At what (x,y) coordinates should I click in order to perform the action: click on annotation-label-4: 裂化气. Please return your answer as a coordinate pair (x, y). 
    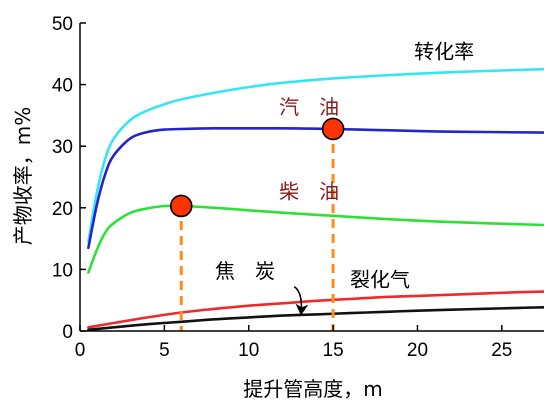
    Looking at the image, I should click on (380, 280).